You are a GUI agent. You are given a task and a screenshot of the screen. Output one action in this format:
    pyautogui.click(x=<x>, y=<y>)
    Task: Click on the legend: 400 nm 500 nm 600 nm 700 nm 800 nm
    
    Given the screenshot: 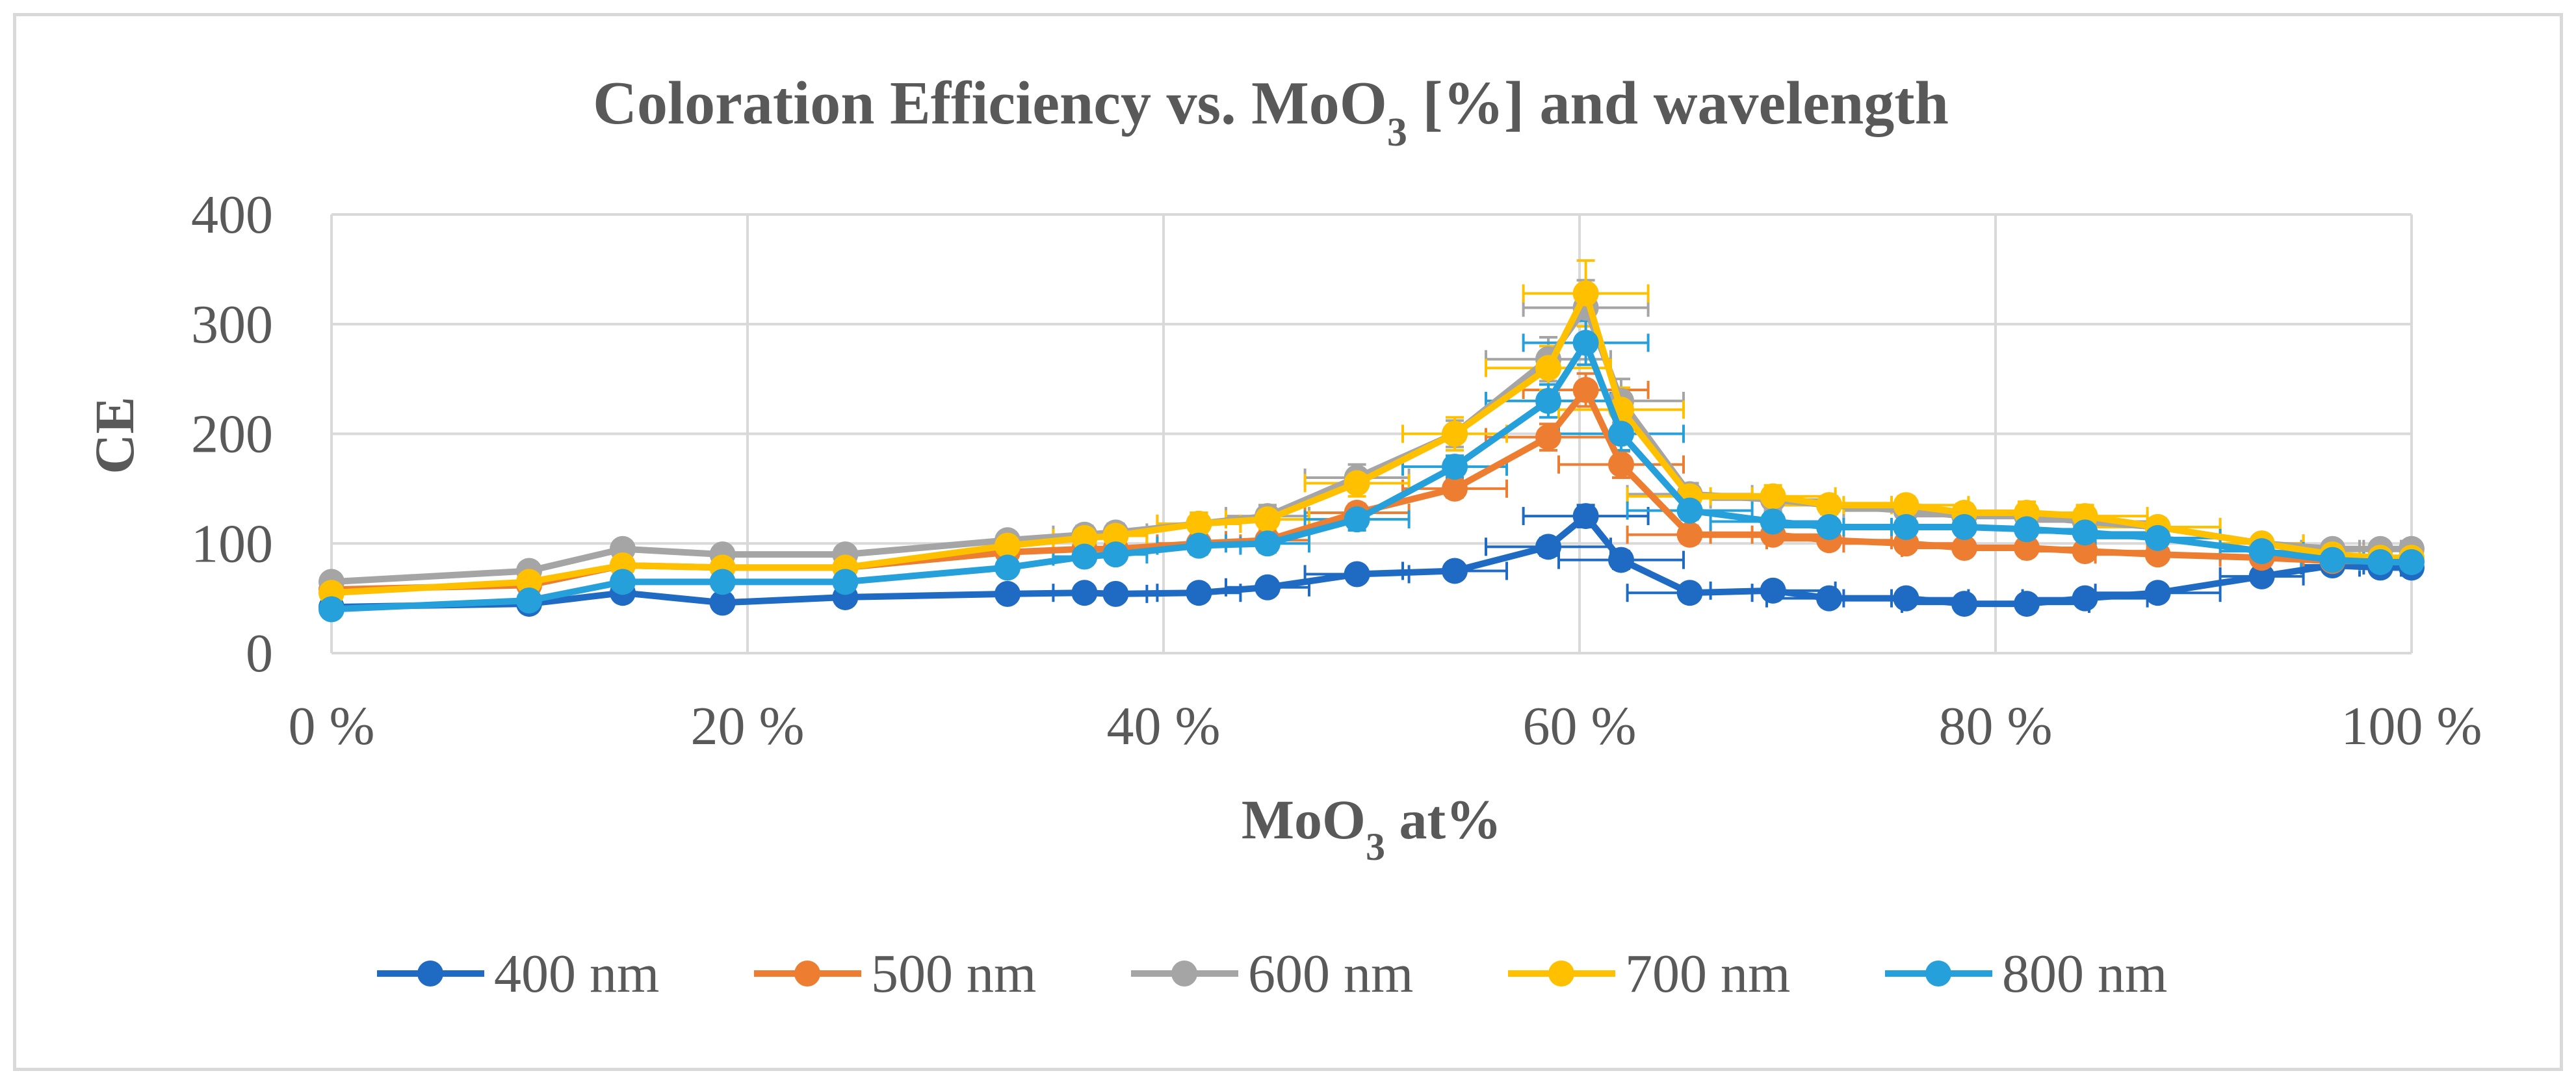 What is the action you would take?
    pyautogui.click(x=1272, y=974)
    